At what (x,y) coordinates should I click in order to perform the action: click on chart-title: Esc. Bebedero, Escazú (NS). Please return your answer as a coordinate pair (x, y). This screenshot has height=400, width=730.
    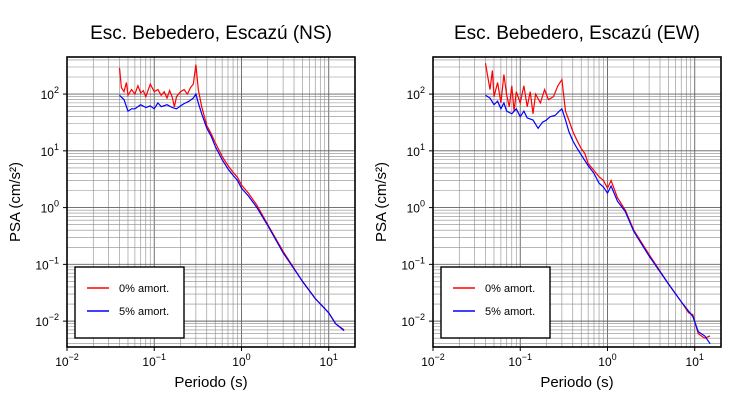
    Looking at the image, I should click on (211, 33).